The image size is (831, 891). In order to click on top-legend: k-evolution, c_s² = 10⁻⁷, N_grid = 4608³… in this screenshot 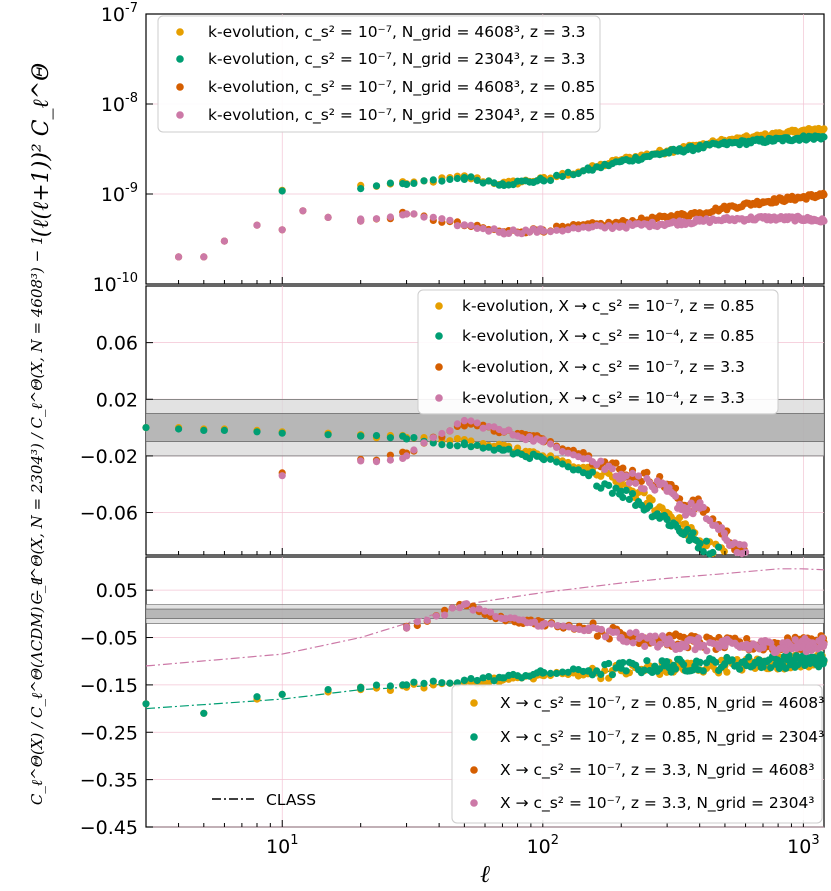, I will do `click(379, 74)`.